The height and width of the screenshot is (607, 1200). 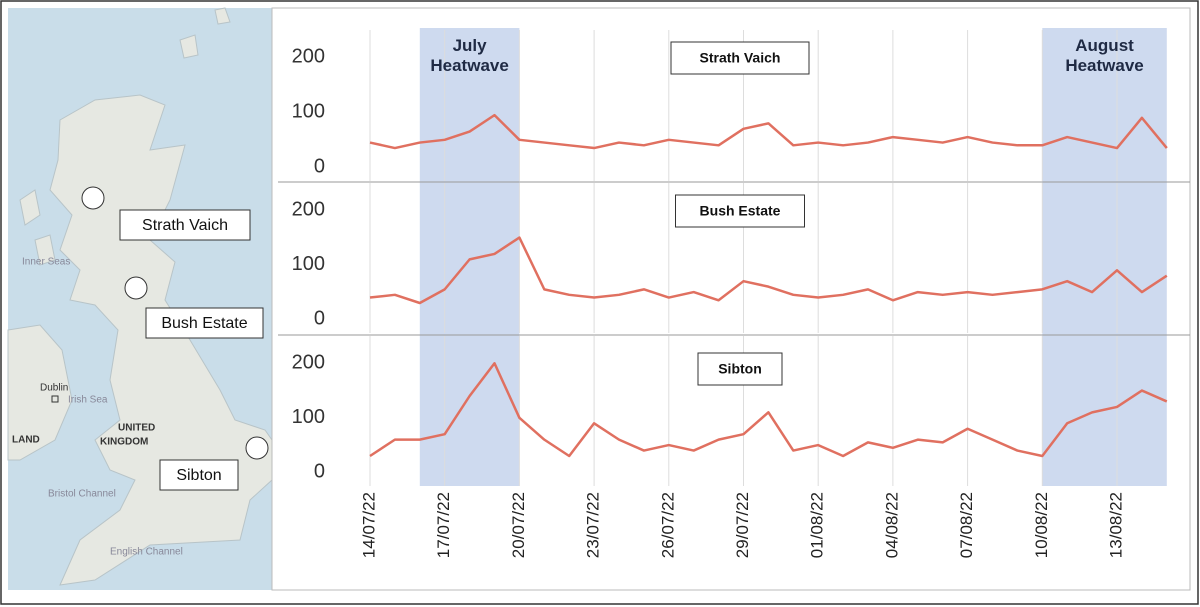 I want to click on panel-title: Sibton, so click(x=740, y=369).